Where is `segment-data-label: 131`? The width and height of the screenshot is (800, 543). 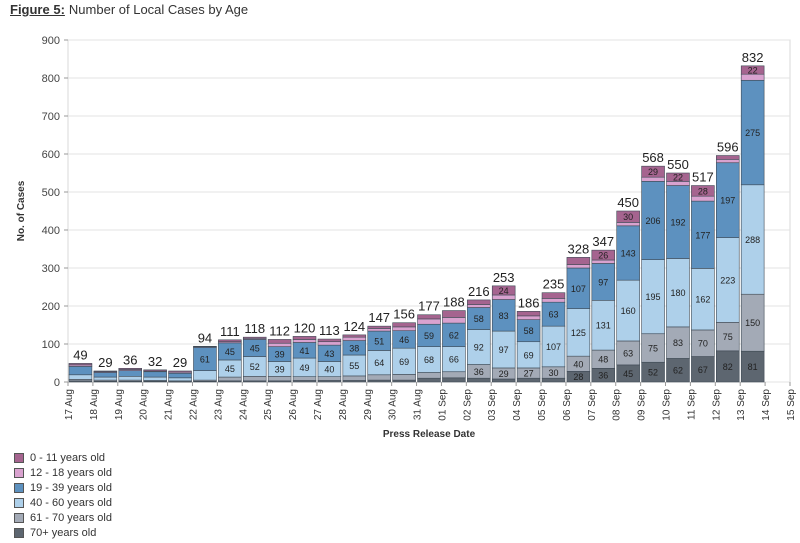
segment-data-label: 131 is located at coordinates (603, 326).